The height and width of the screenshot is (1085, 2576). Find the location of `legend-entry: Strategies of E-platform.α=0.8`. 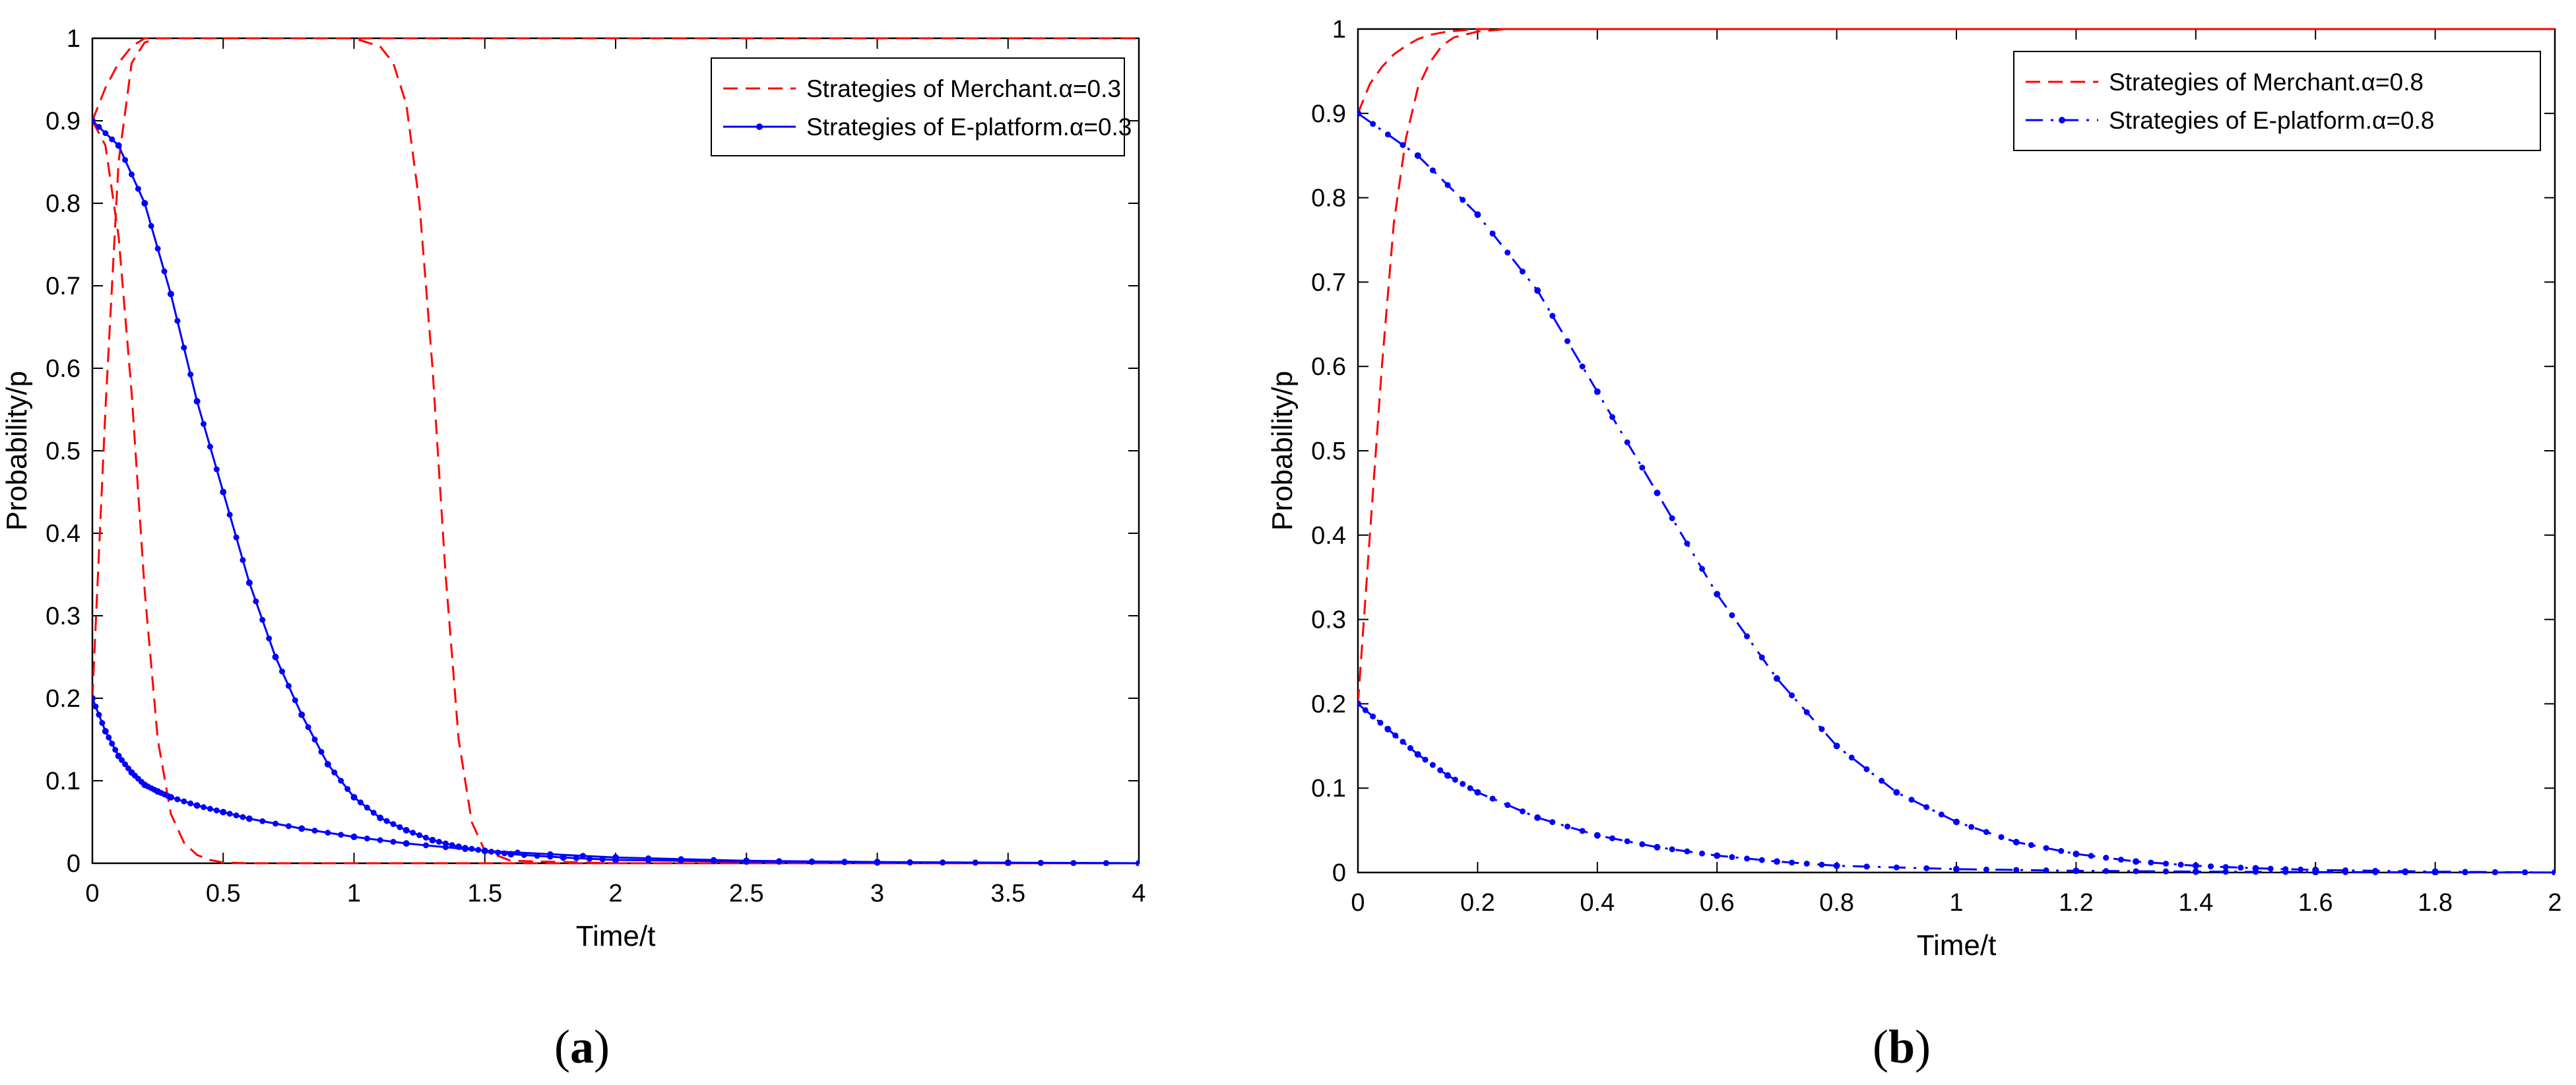

legend-entry: Strategies of E-platform.α=0.8 is located at coordinates (2271, 120).